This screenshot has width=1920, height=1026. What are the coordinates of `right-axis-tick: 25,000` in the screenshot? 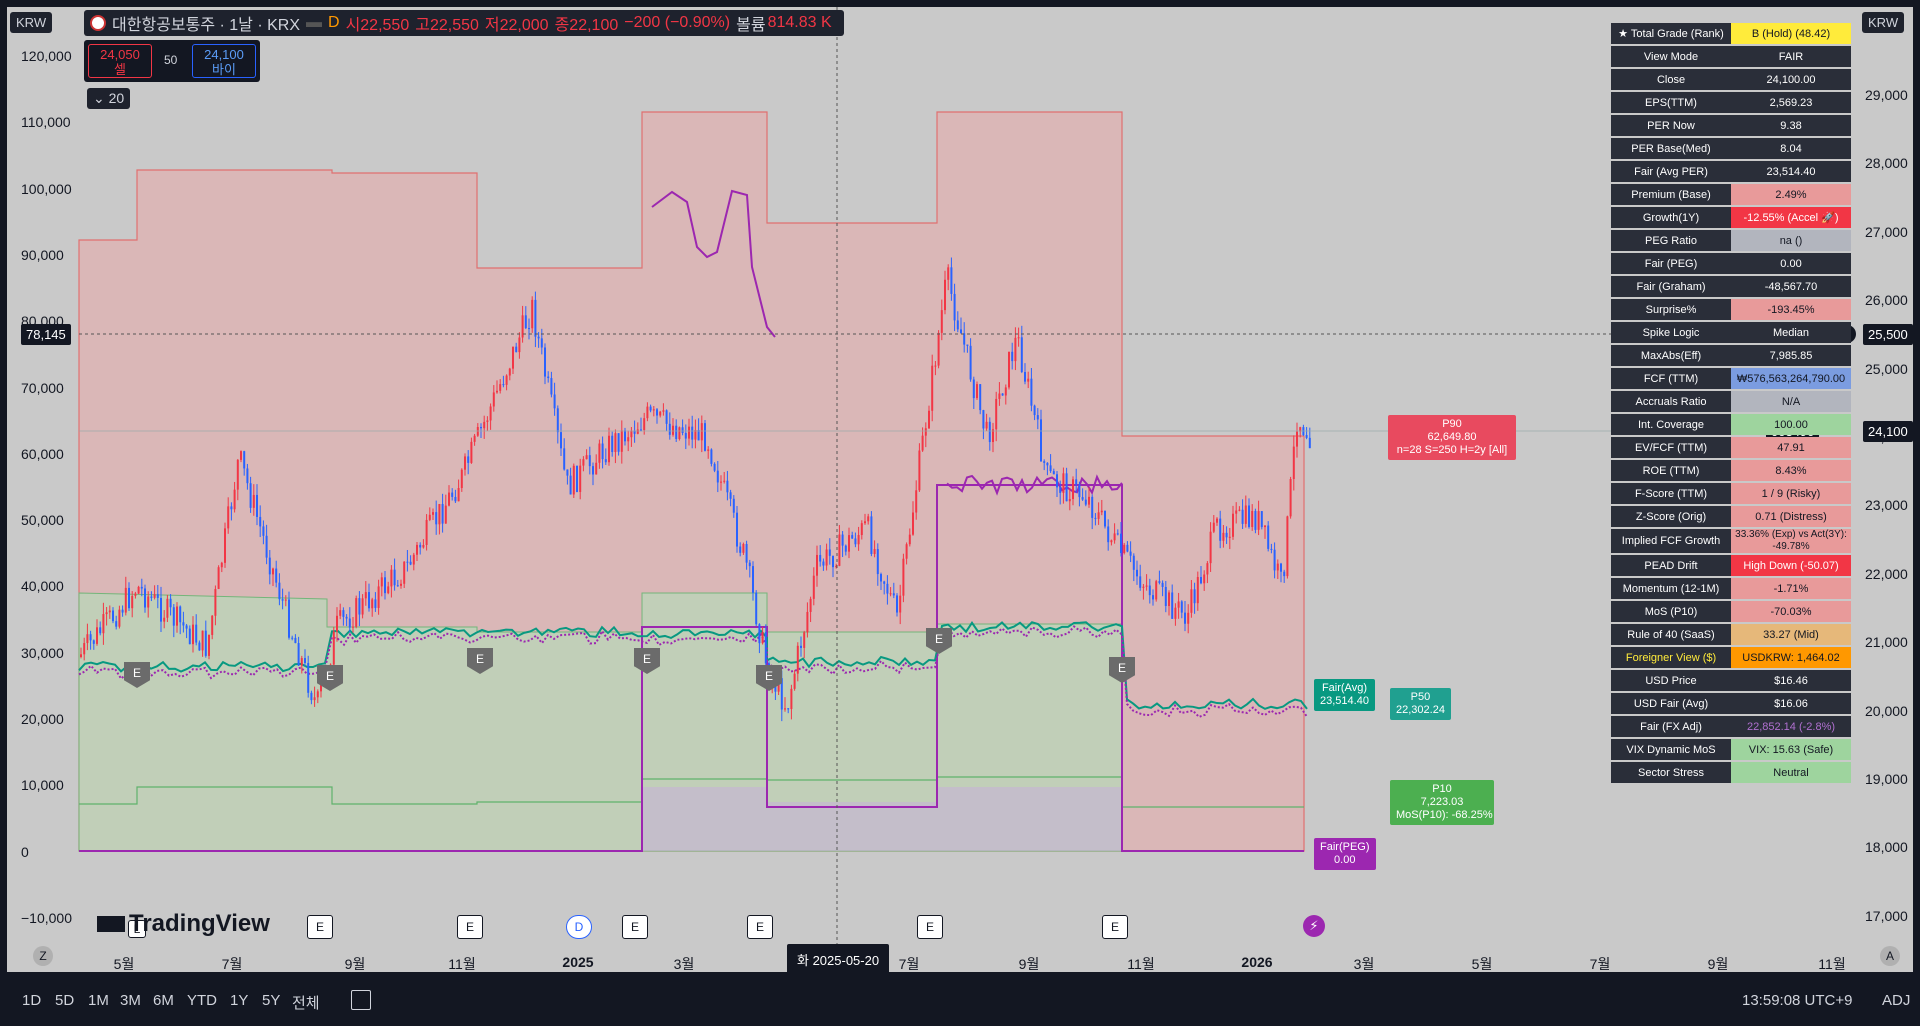 It's located at (1886, 368).